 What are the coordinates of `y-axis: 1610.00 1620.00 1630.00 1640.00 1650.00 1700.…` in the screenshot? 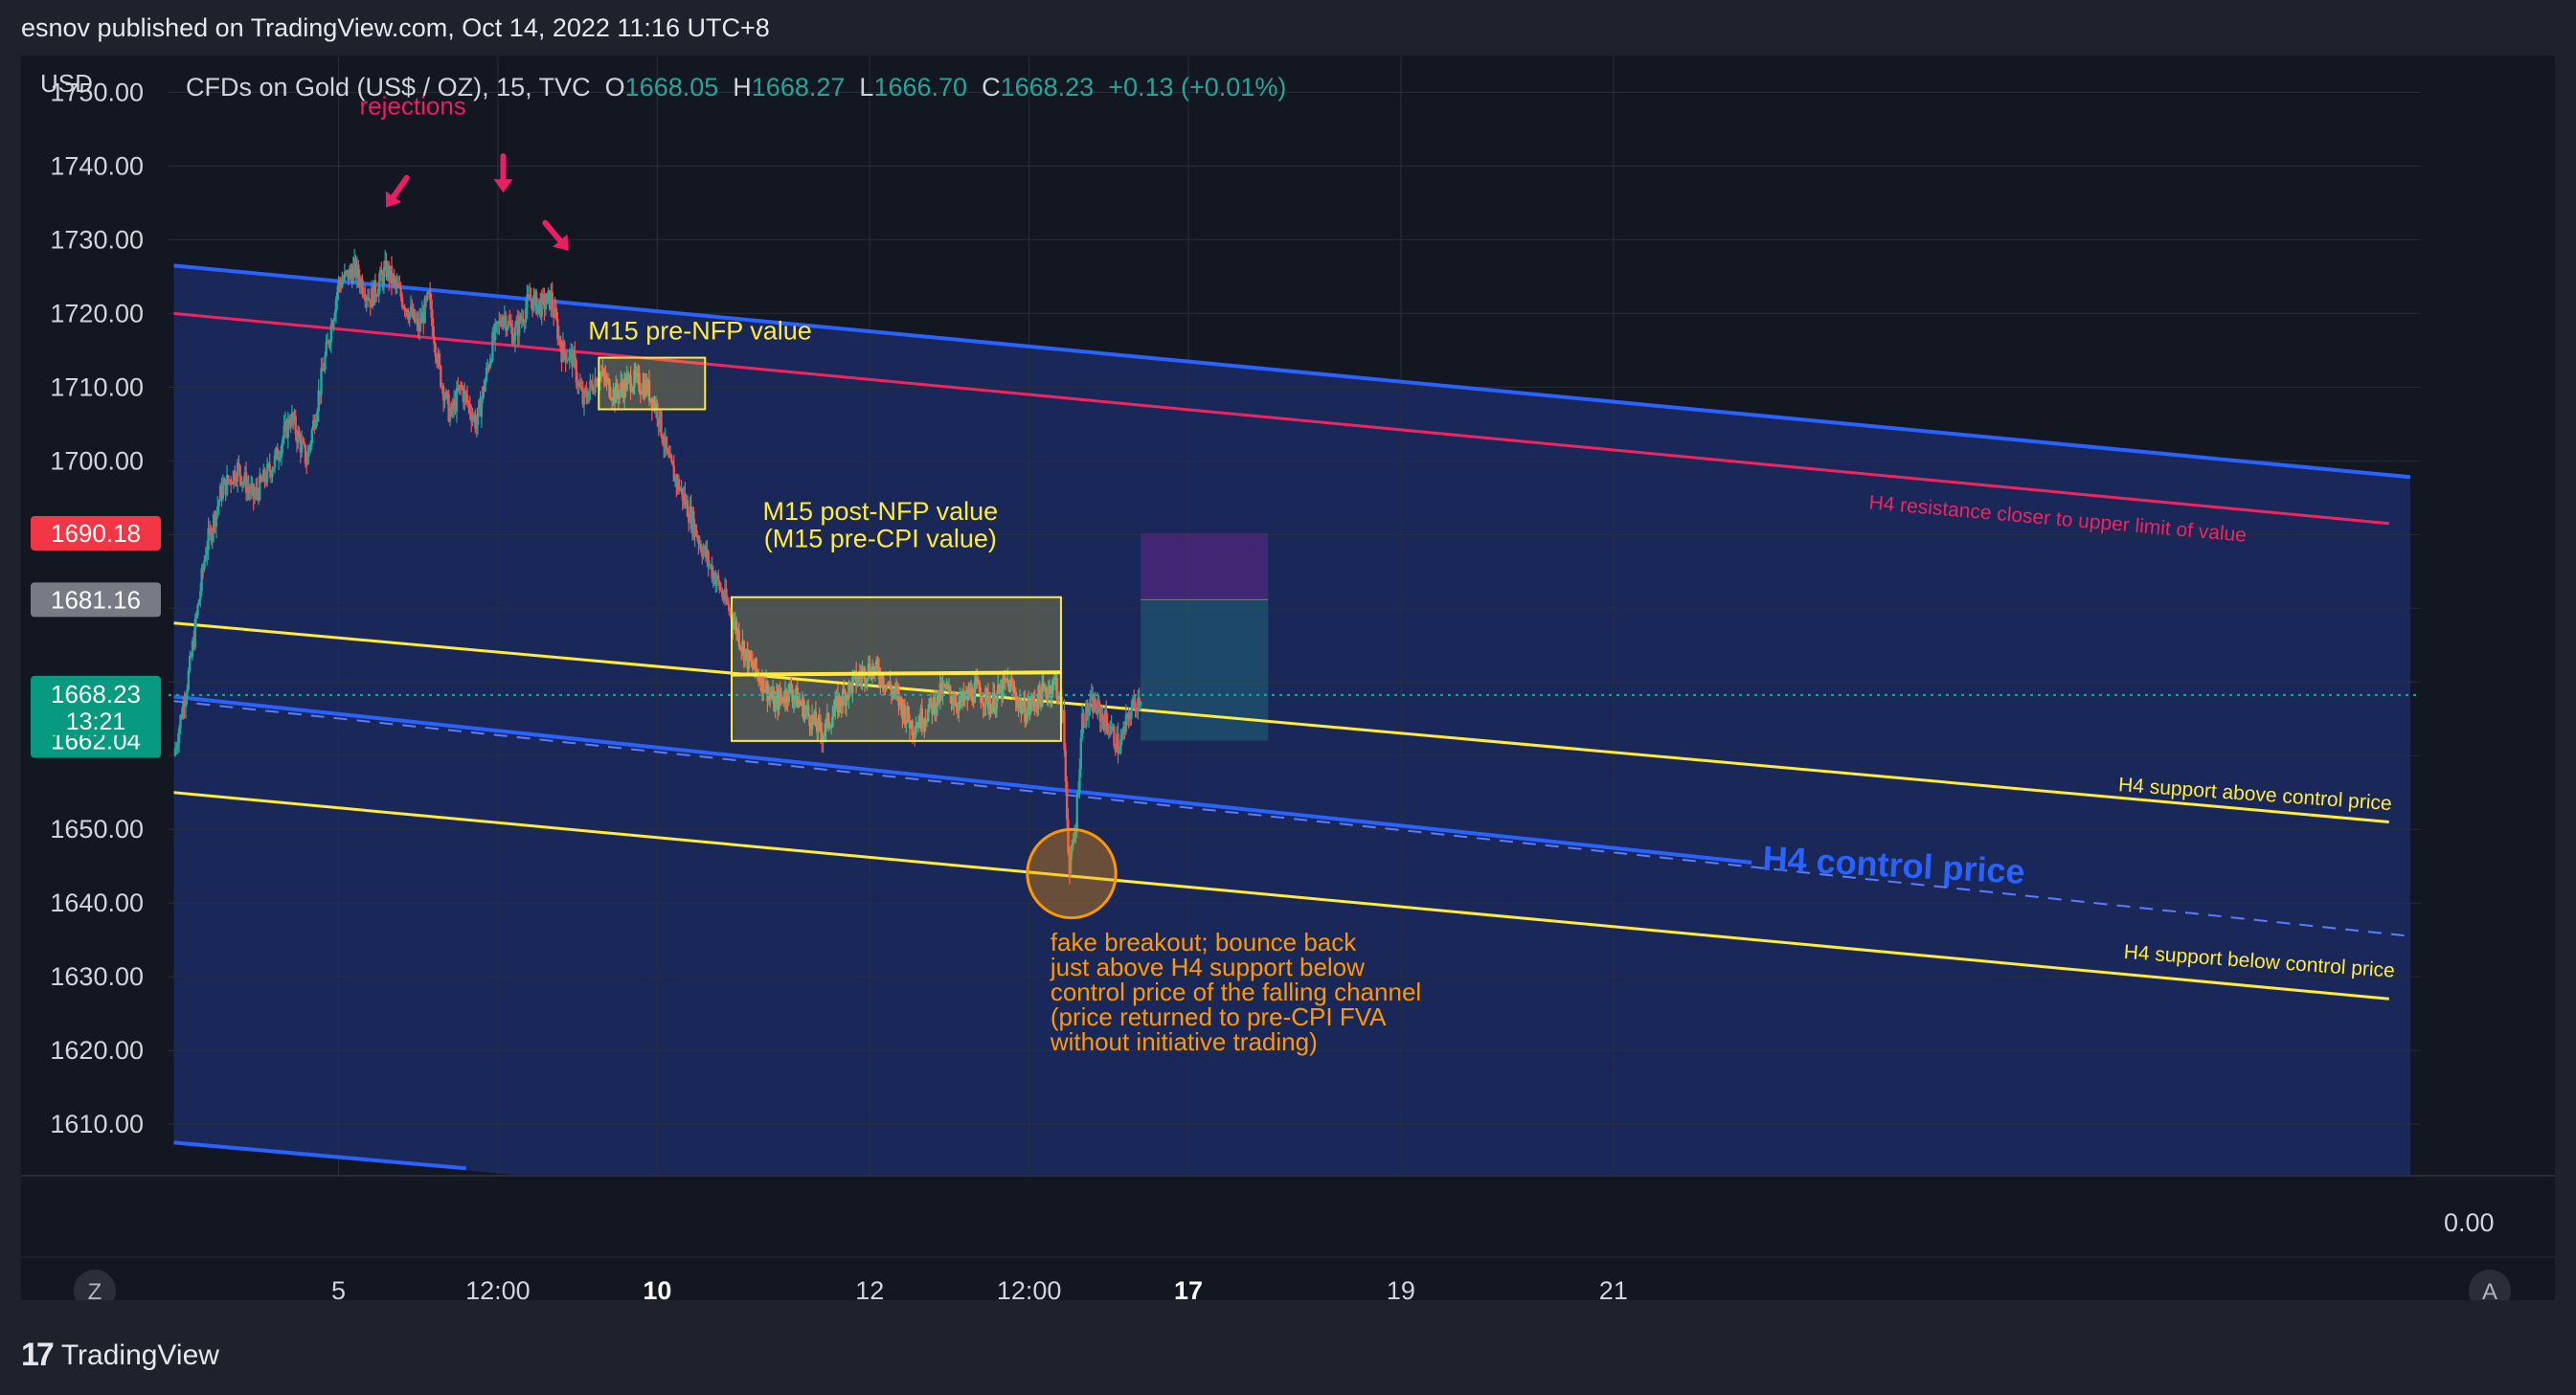 It's located at (97, 608).